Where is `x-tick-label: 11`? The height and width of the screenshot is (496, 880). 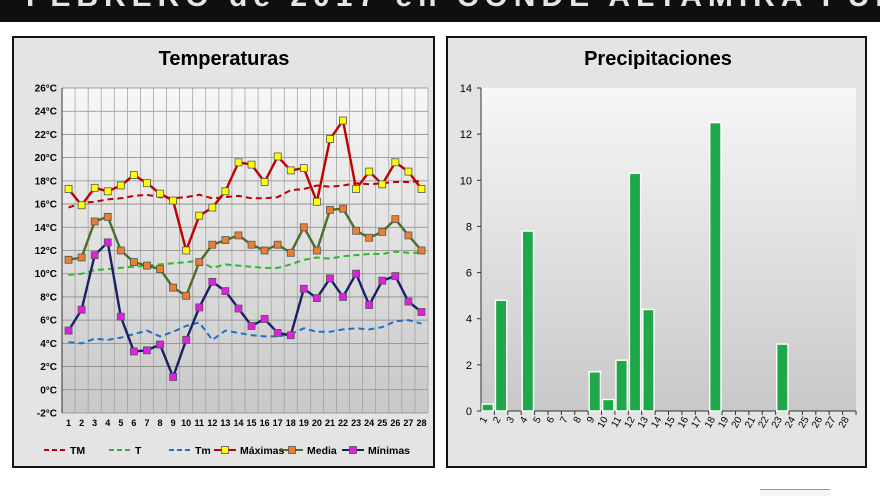
x-tick-label: 11 is located at coordinates (199, 423).